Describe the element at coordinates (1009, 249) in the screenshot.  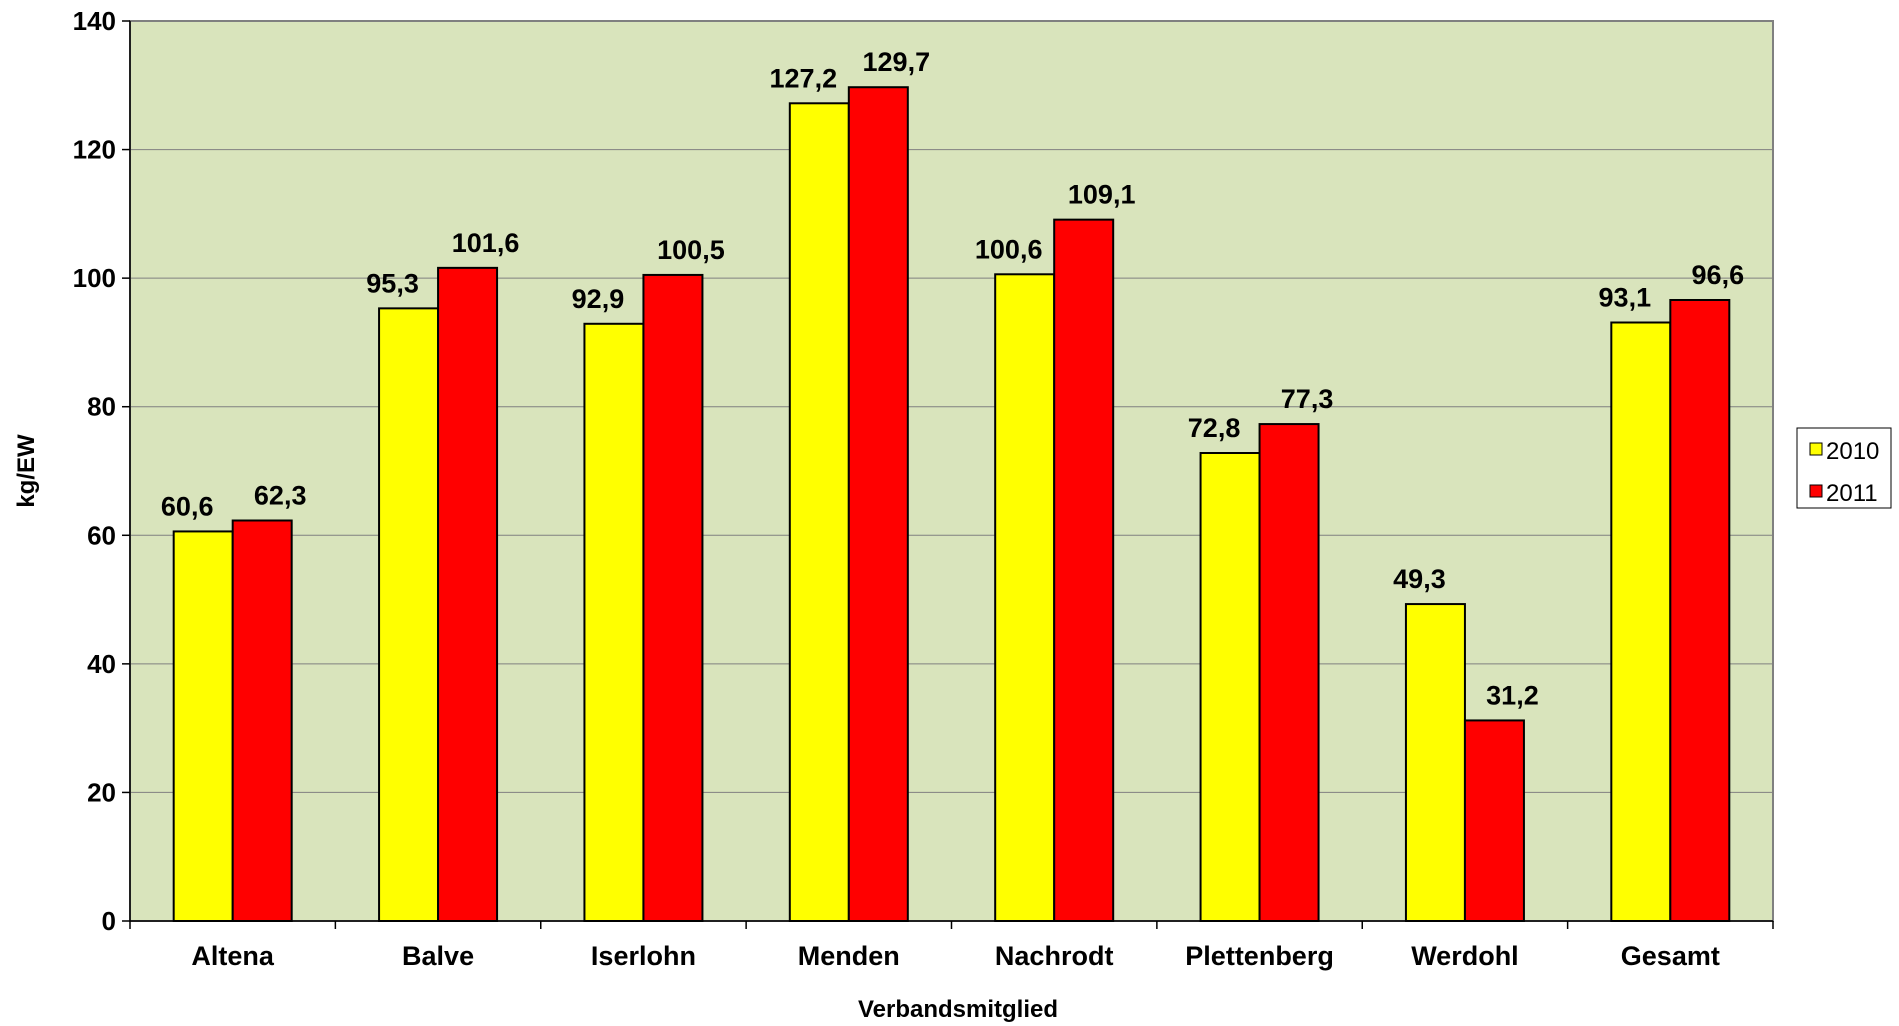
I see `data-label: 100,6` at that location.